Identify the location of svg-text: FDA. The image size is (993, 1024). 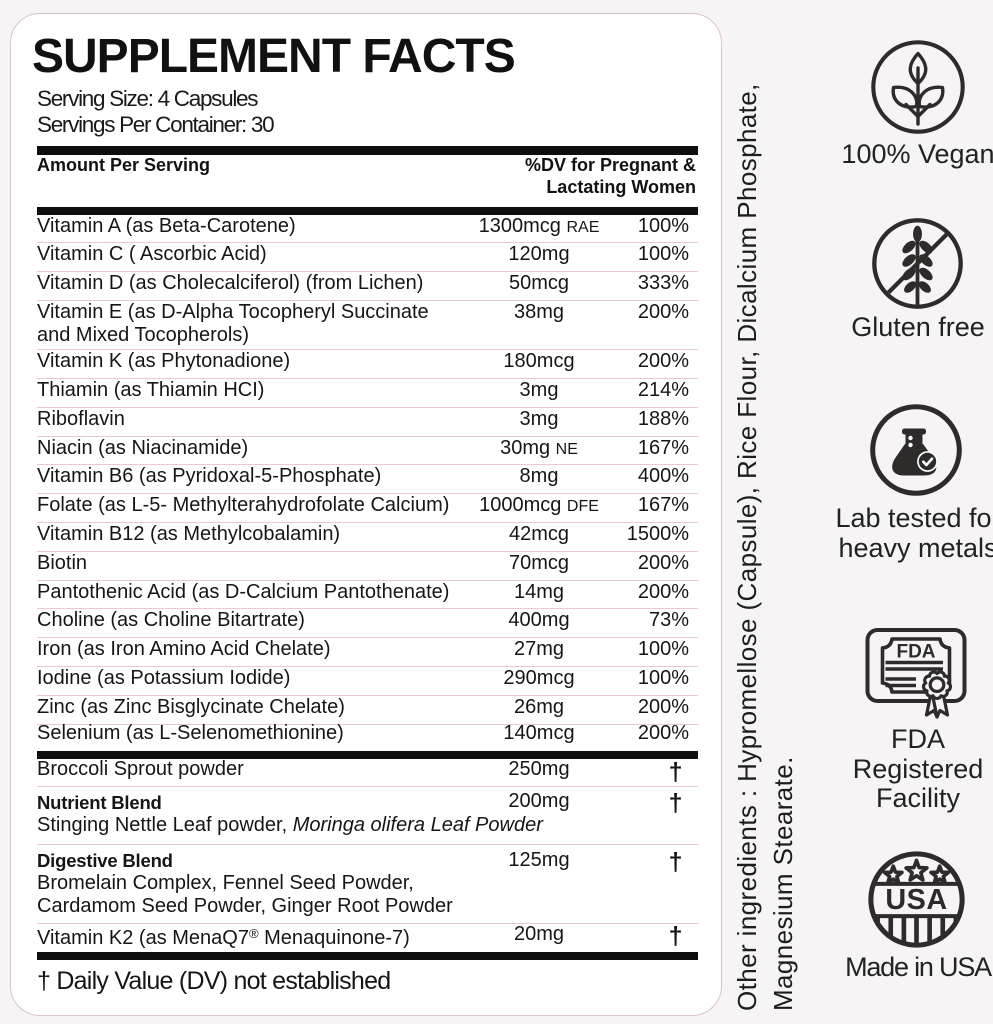
(915, 652).